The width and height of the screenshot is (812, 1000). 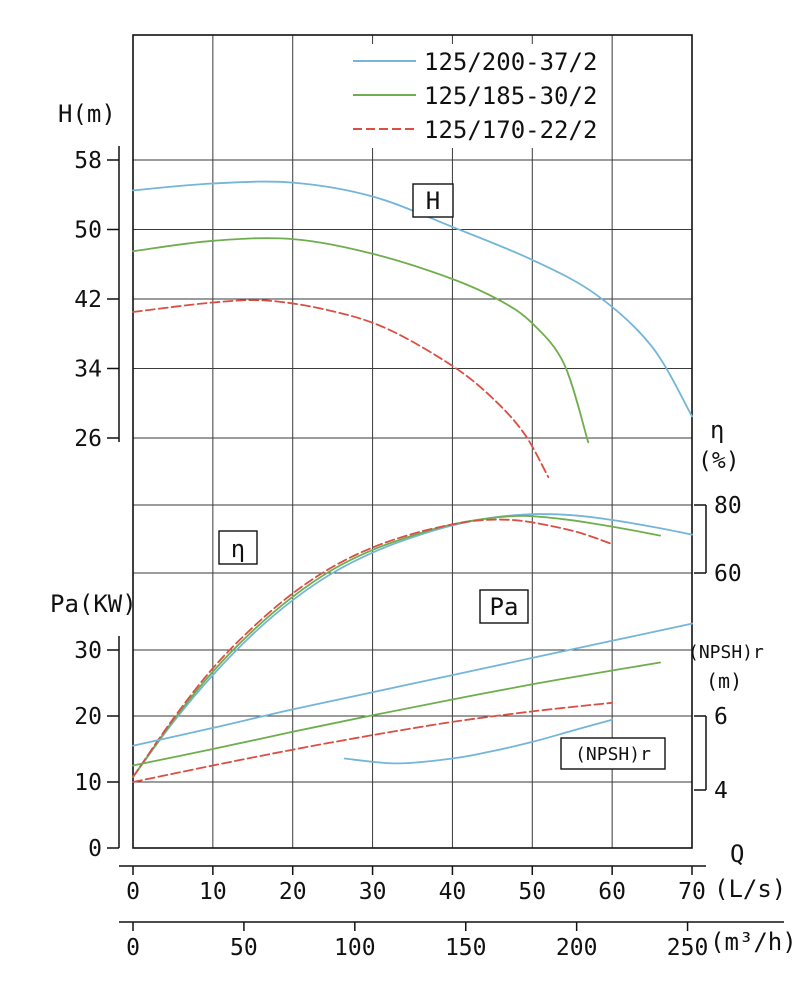 What do you see at coordinates (750, 889) in the screenshot?
I see `q-axis-unit-ls: (L/s)` at bounding box center [750, 889].